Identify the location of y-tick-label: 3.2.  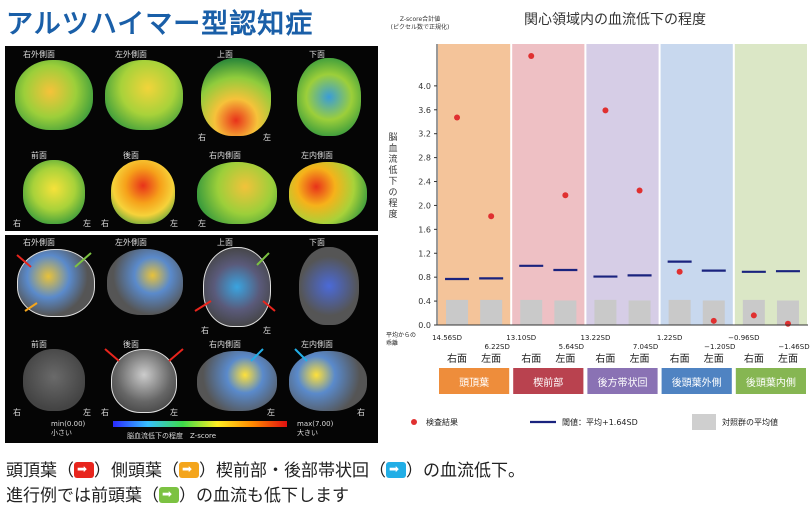
(424, 134).